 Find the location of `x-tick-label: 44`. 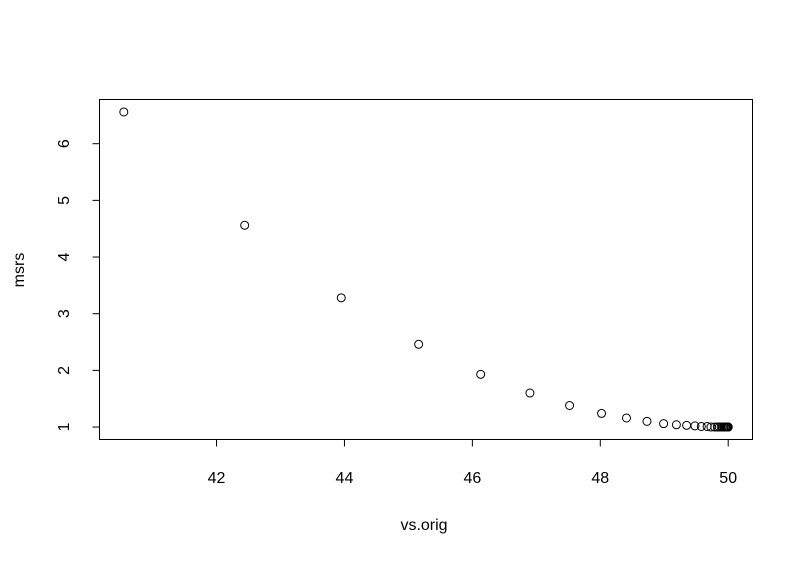

x-tick-label: 44 is located at coordinates (345, 478).